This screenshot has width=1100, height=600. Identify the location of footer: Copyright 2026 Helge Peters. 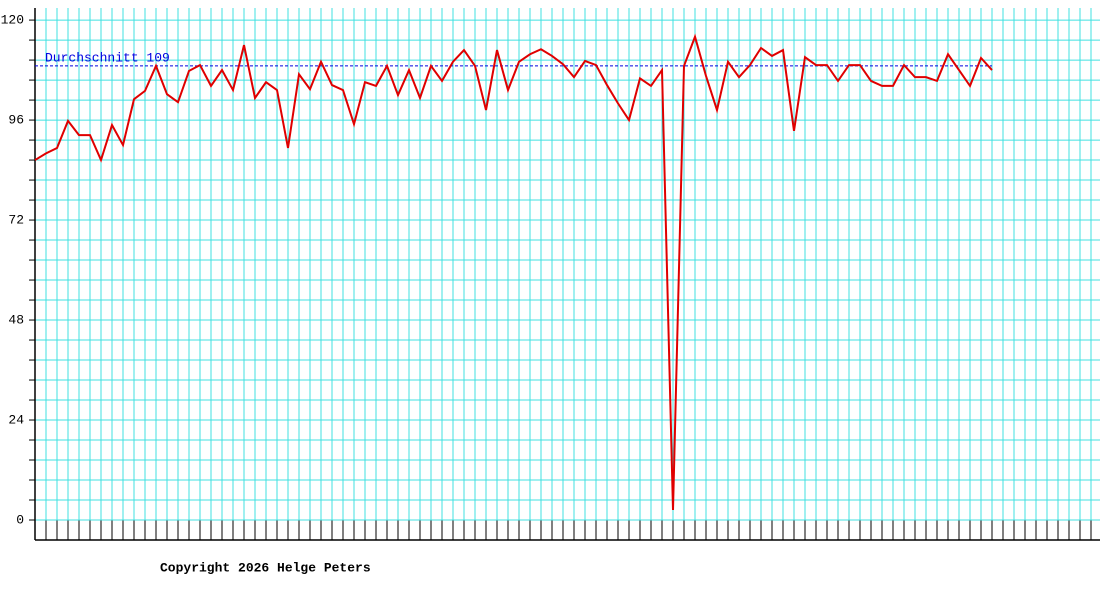
(265, 567).